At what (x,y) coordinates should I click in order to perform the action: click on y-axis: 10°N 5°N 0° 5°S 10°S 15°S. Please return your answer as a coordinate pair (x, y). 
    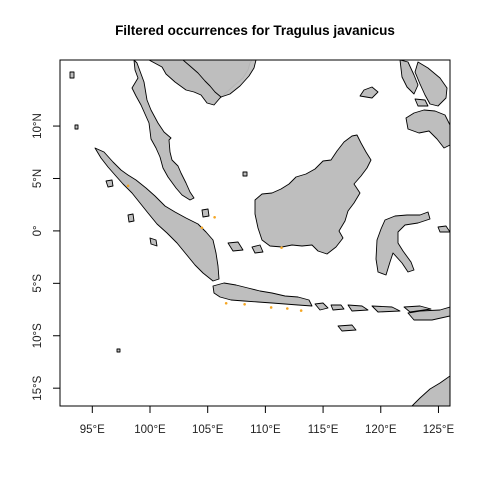
    Looking at the image, I should click on (46, 257).